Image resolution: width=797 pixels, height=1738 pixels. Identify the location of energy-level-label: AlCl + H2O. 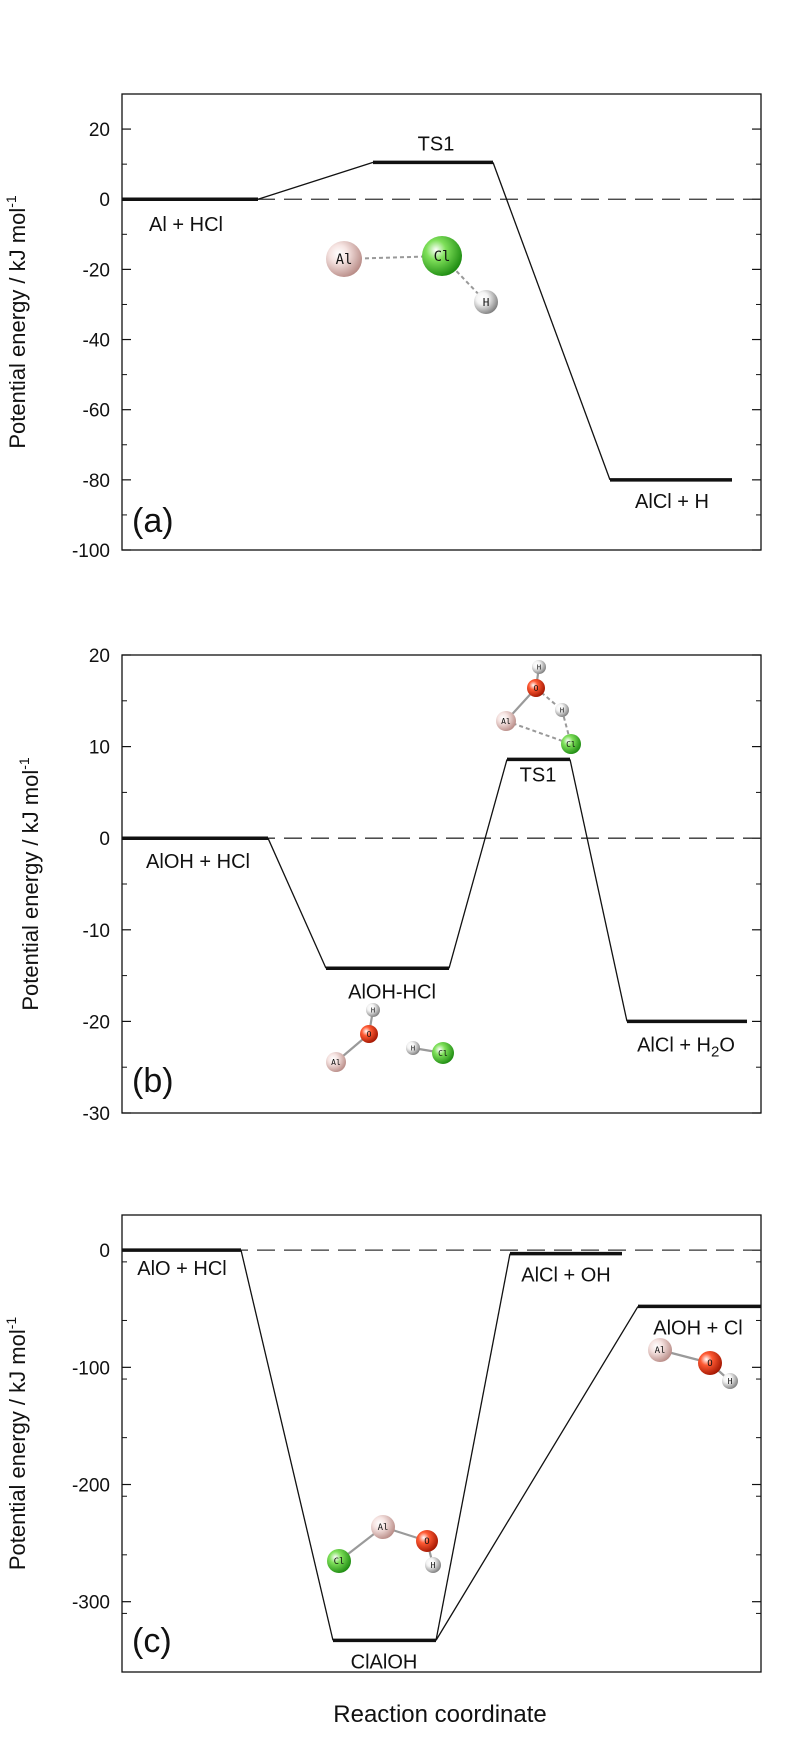
(686, 1047).